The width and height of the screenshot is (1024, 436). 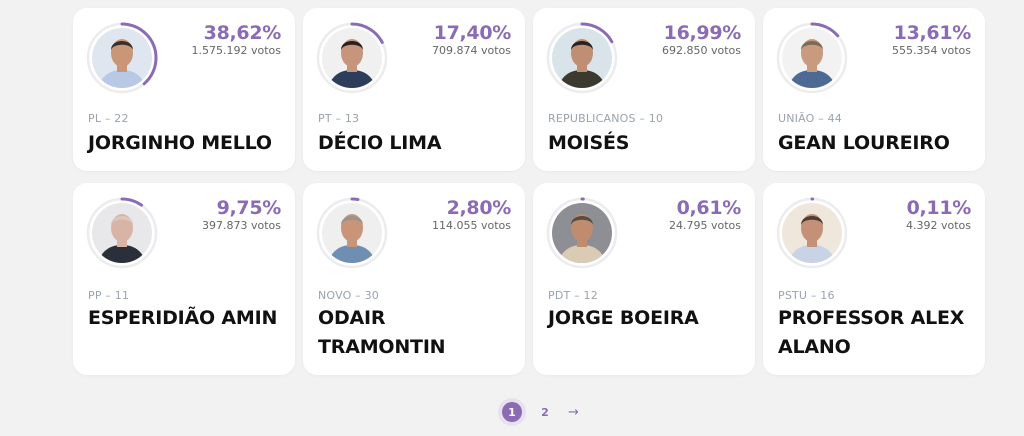 I want to click on party-number: PT – 13, so click(x=339, y=118).